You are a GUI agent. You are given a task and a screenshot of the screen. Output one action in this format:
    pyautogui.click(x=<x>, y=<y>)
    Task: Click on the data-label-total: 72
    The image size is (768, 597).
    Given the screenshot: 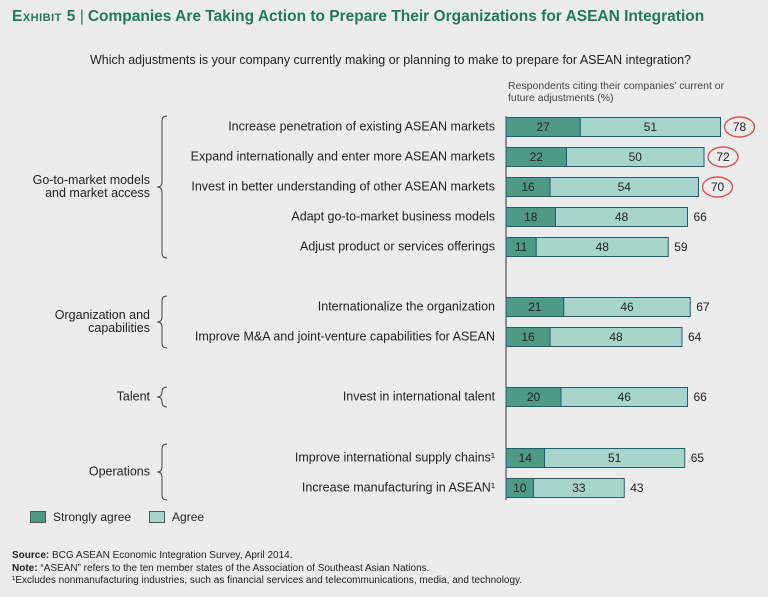 What is the action you would take?
    pyautogui.click(x=723, y=157)
    